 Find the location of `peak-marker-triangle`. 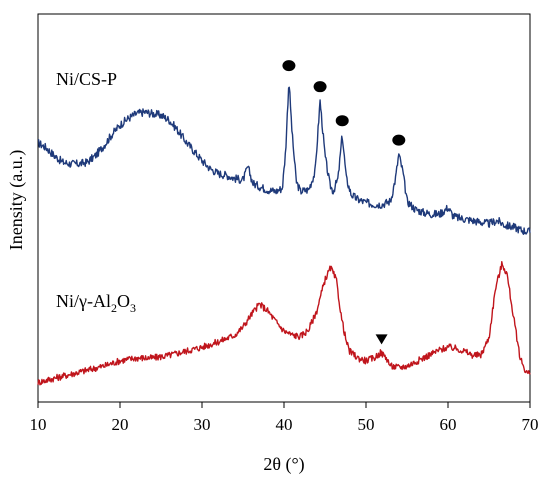

peak-marker-triangle is located at coordinates (381, 339).